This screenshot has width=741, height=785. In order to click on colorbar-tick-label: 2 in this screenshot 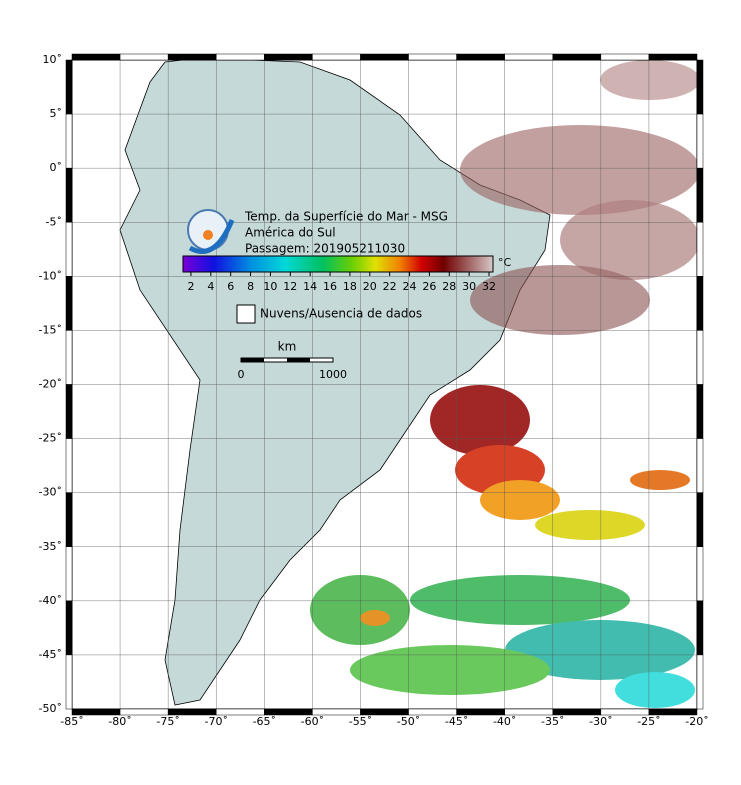, I will do `click(190, 286)`.